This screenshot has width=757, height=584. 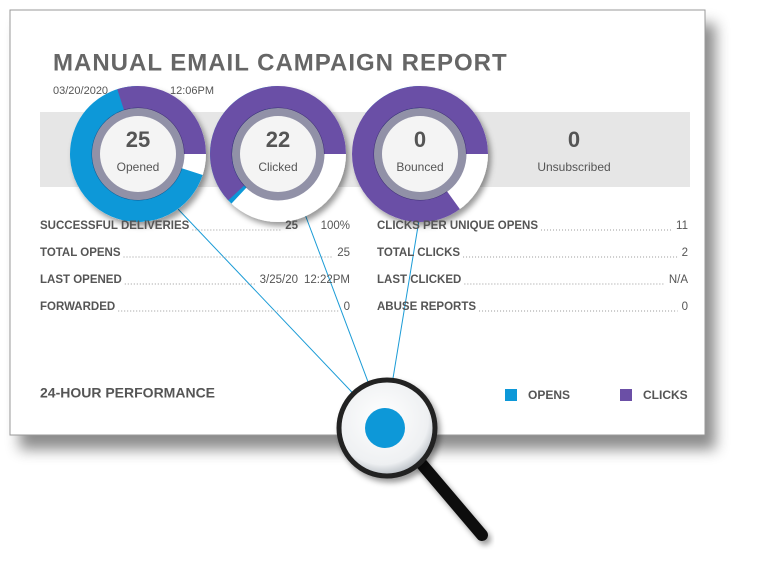 What do you see at coordinates (278, 139) in the screenshot?
I see `stat-value: 22` at bounding box center [278, 139].